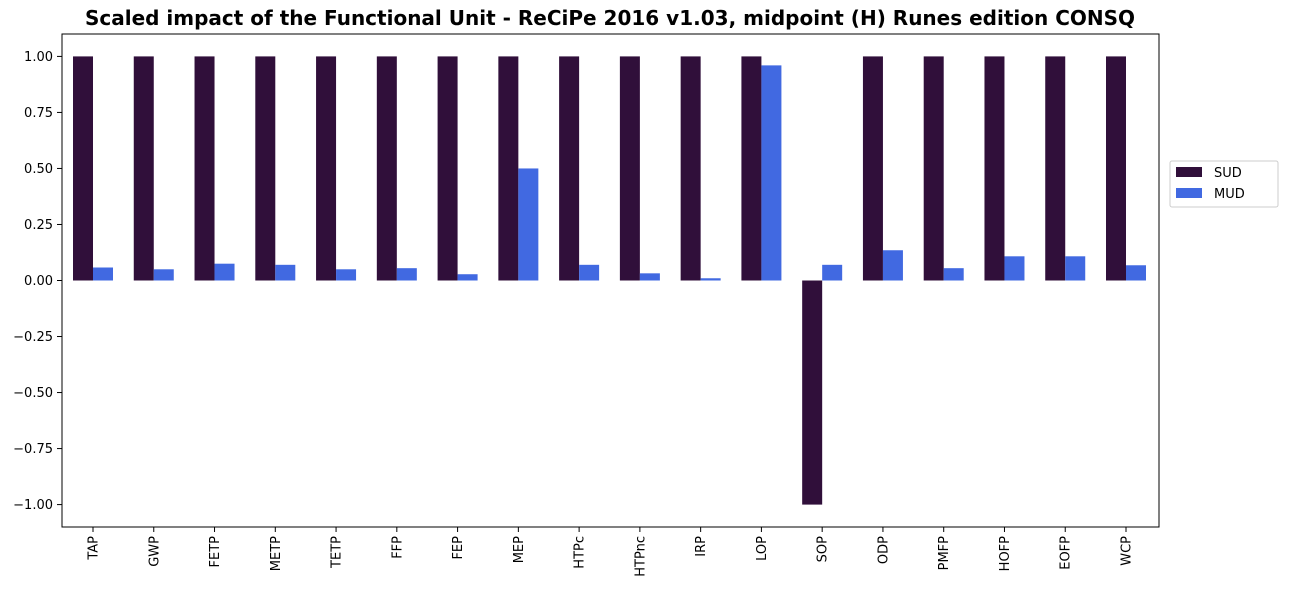 The width and height of the screenshot is (1289, 590). What do you see at coordinates (872, 168) in the screenshot?
I see `bar-sud-odp` at bounding box center [872, 168].